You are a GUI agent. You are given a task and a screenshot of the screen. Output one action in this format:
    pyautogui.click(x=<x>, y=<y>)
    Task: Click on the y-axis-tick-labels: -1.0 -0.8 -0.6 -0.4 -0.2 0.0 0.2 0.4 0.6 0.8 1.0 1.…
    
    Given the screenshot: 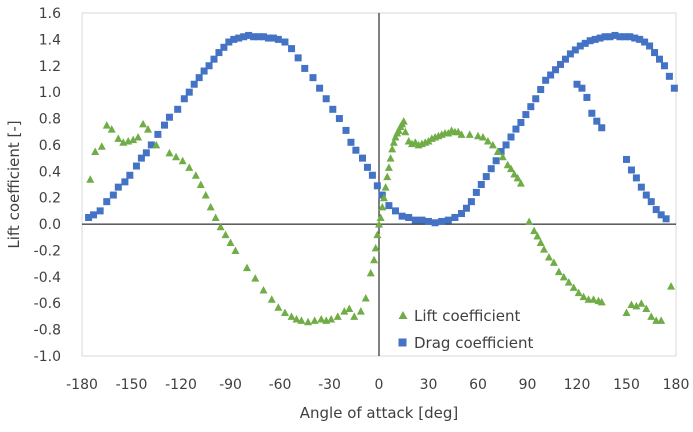 What is the action you would take?
    pyautogui.click(x=47, y=185)
    